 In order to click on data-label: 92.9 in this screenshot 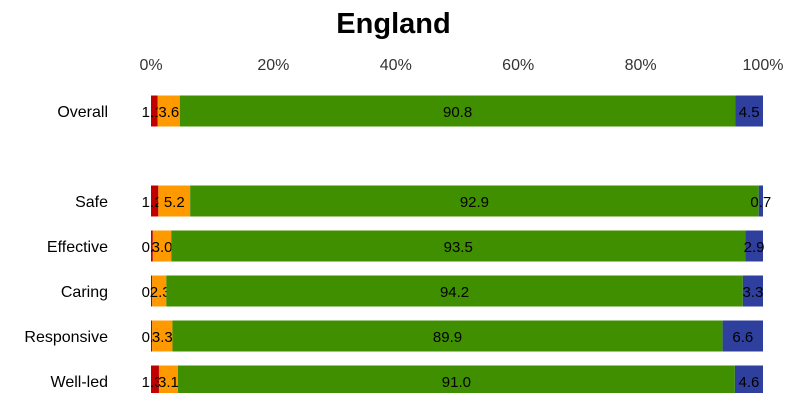, I will do `click(474, 202)`.